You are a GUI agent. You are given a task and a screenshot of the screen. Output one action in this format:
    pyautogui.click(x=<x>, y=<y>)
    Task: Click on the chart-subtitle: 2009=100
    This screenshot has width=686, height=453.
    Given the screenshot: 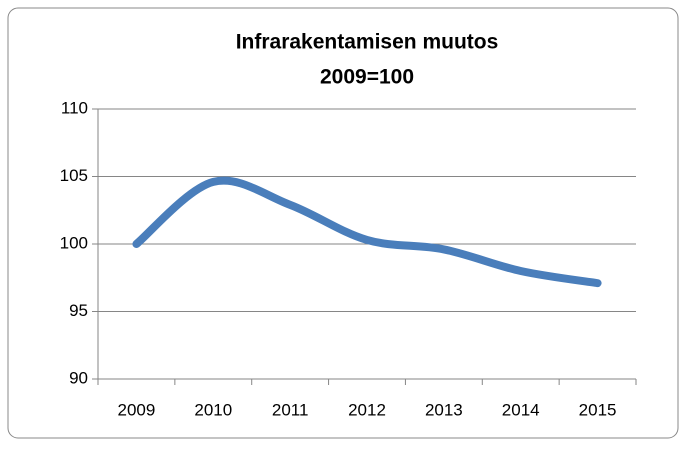 What is the action you would take?
    pyautogui.click(x=367, y=77)
    